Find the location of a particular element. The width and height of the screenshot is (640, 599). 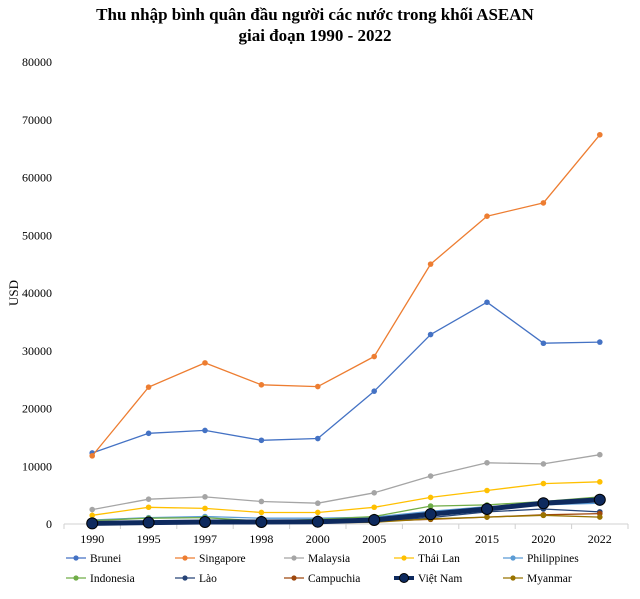

y-axis-label: USD is located at coordinates (13, 293).